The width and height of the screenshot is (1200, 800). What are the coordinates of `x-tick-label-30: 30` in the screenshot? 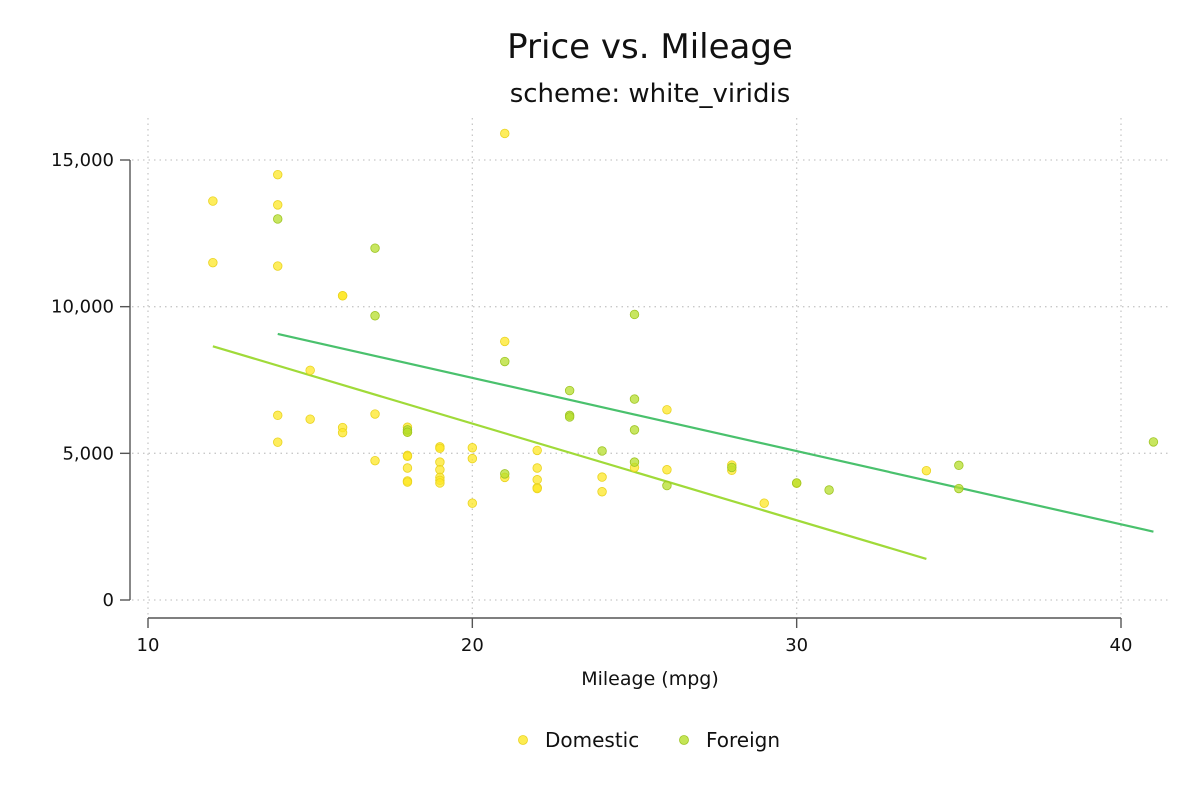 It's located at (796, 645).